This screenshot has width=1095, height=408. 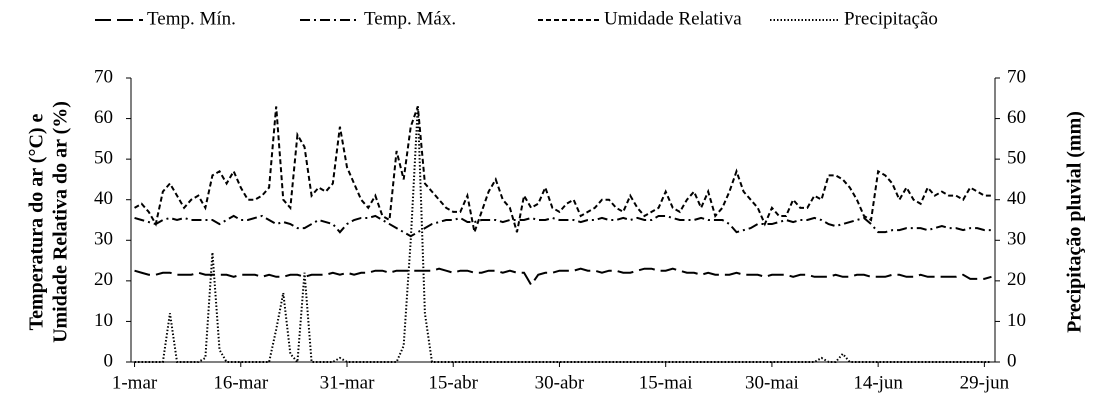 What do you see at coordinates (109, 360) in the screenshot?
I see `y-tick-label: 0` at bounding box center [109, 360].